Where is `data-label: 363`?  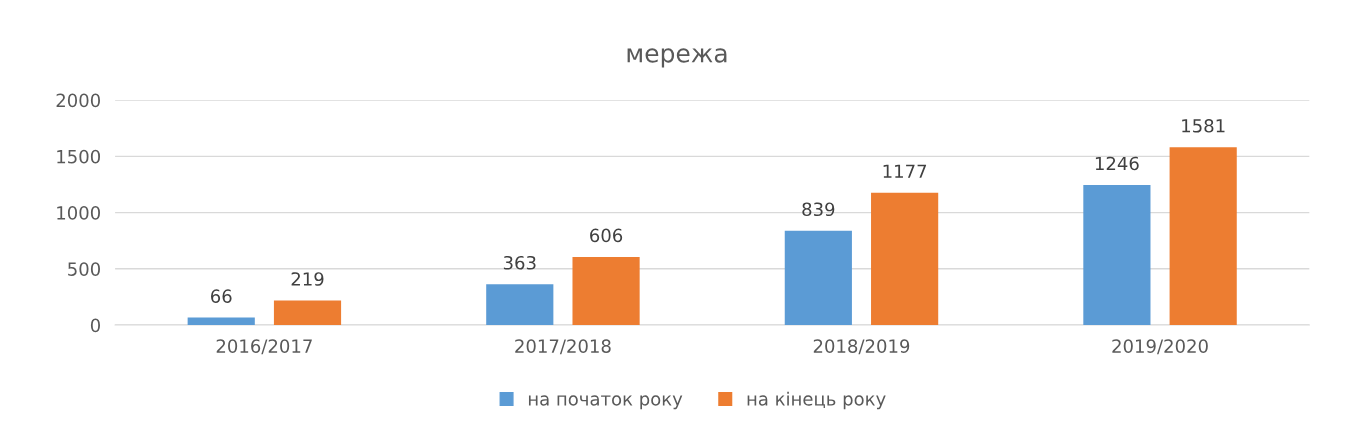 data-label: 363 is located at coordinates (519, 262).